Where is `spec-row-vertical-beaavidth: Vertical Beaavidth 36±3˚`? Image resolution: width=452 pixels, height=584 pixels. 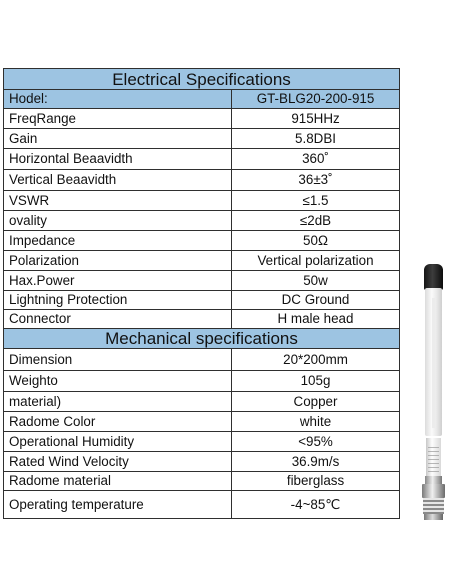 spec-row-vertical-beaavidth: Vertical Beaavidth 36±3˚ is located at coordinates (202, 180).